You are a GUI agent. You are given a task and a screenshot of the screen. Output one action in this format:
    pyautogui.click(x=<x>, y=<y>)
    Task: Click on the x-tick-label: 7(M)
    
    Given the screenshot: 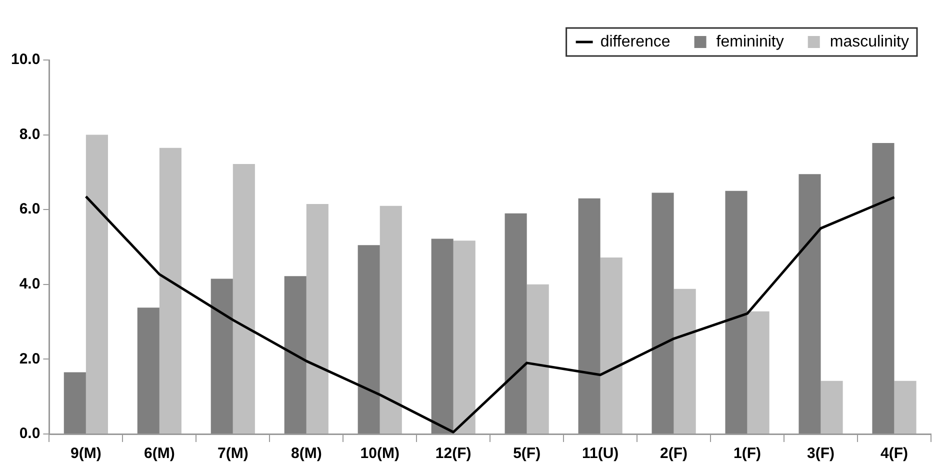 What is the action you would take?
    pyautogui.click(x=232, y=453)
    